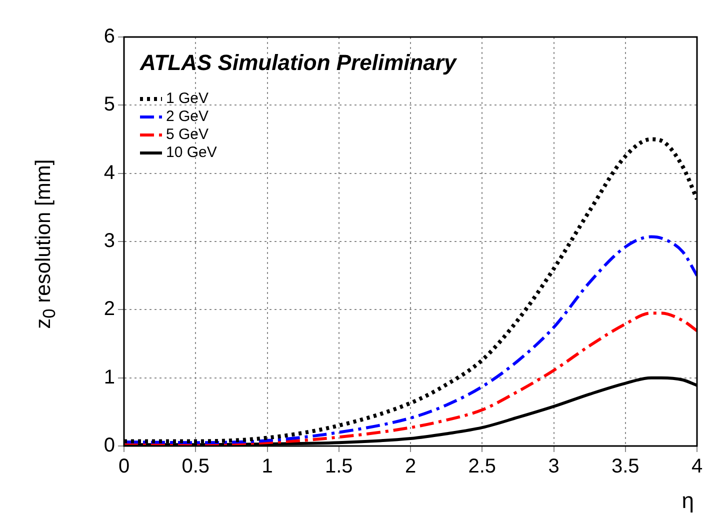  Describe the element at coordinates (124, 467) in the screenshot. I see `x-tick-label: 0` at that location.